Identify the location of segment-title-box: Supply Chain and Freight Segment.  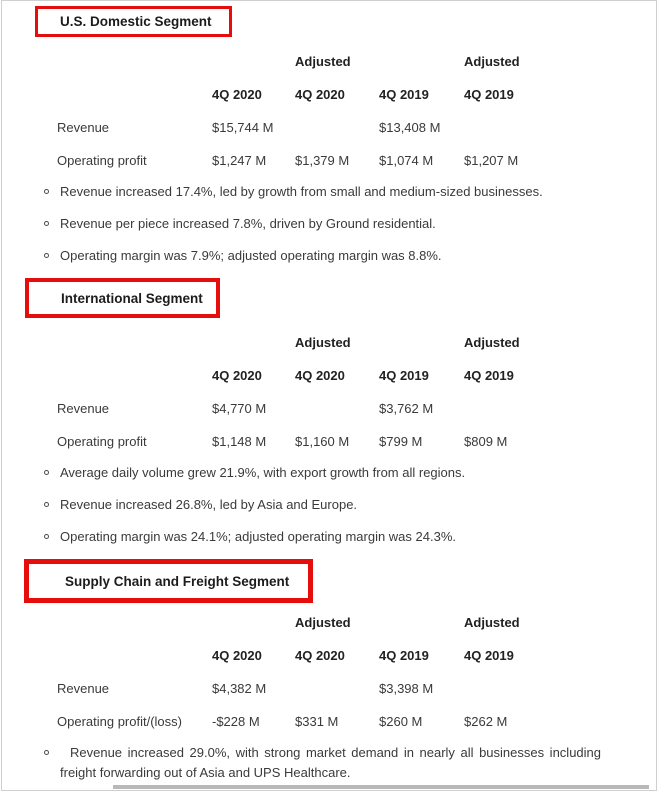
(168, 581).